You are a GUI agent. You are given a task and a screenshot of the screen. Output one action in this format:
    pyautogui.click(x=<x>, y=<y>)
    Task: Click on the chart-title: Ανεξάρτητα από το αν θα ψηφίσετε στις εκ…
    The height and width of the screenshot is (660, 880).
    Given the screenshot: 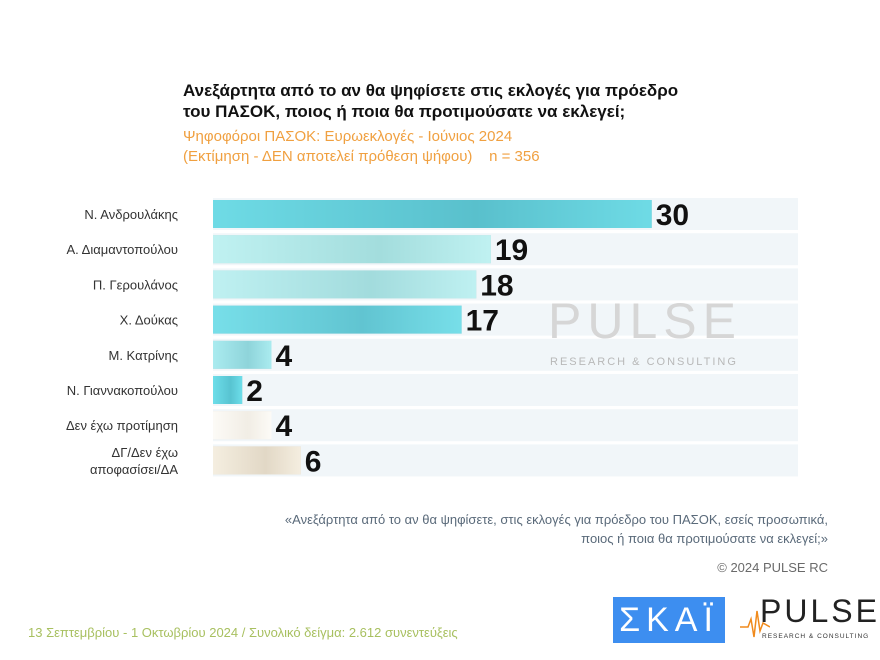 What is the action you would take?
    pyautogui.click(x=431, y=101)
    